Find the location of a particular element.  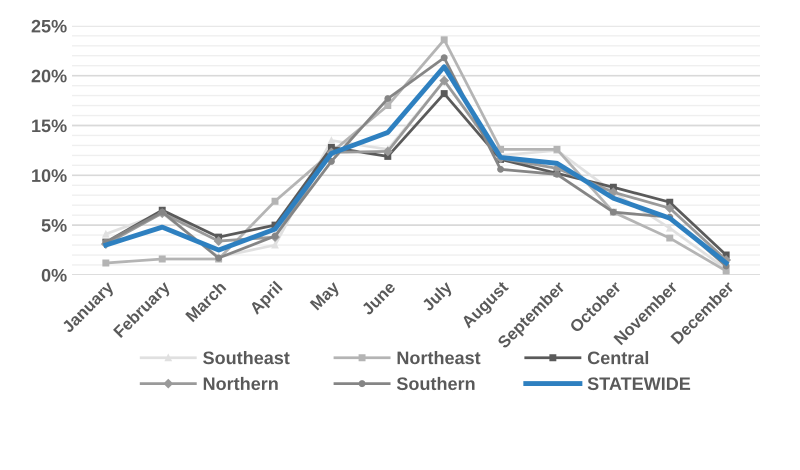

legend-label: Northeast is located at coordinates (439, 357).